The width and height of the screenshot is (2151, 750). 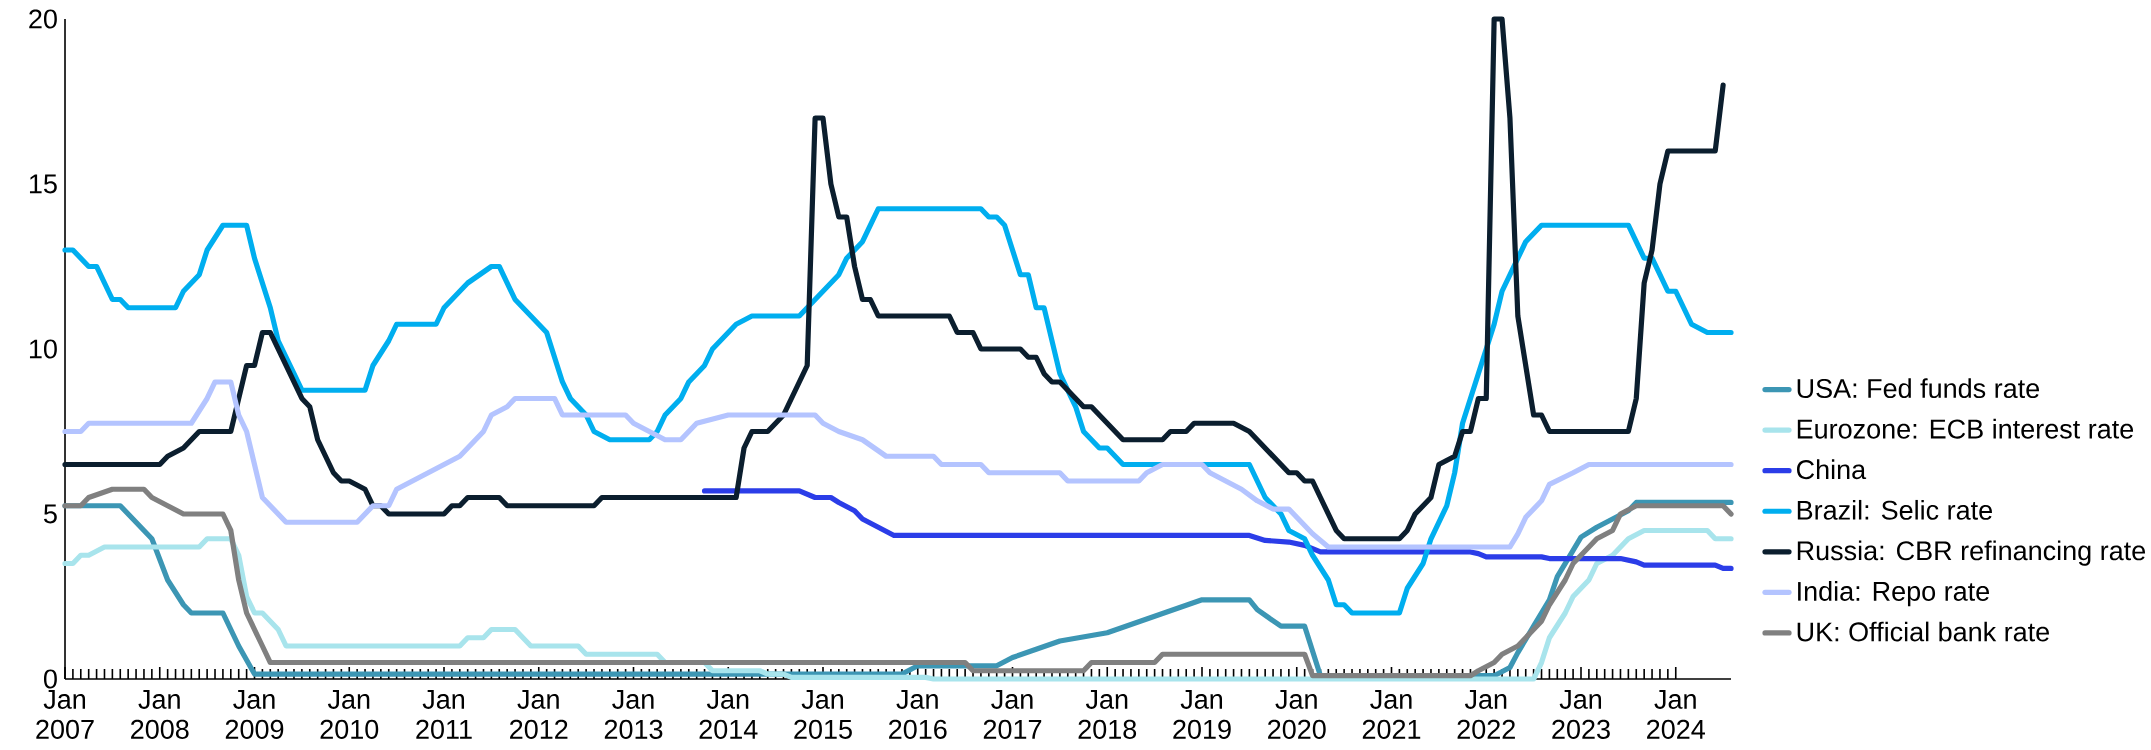 What do you see at coordinates (1971, 553) in the screenshot?
I see `legend-label: Russia: CBR refinancing rate` at bounding box center [1971, 553].